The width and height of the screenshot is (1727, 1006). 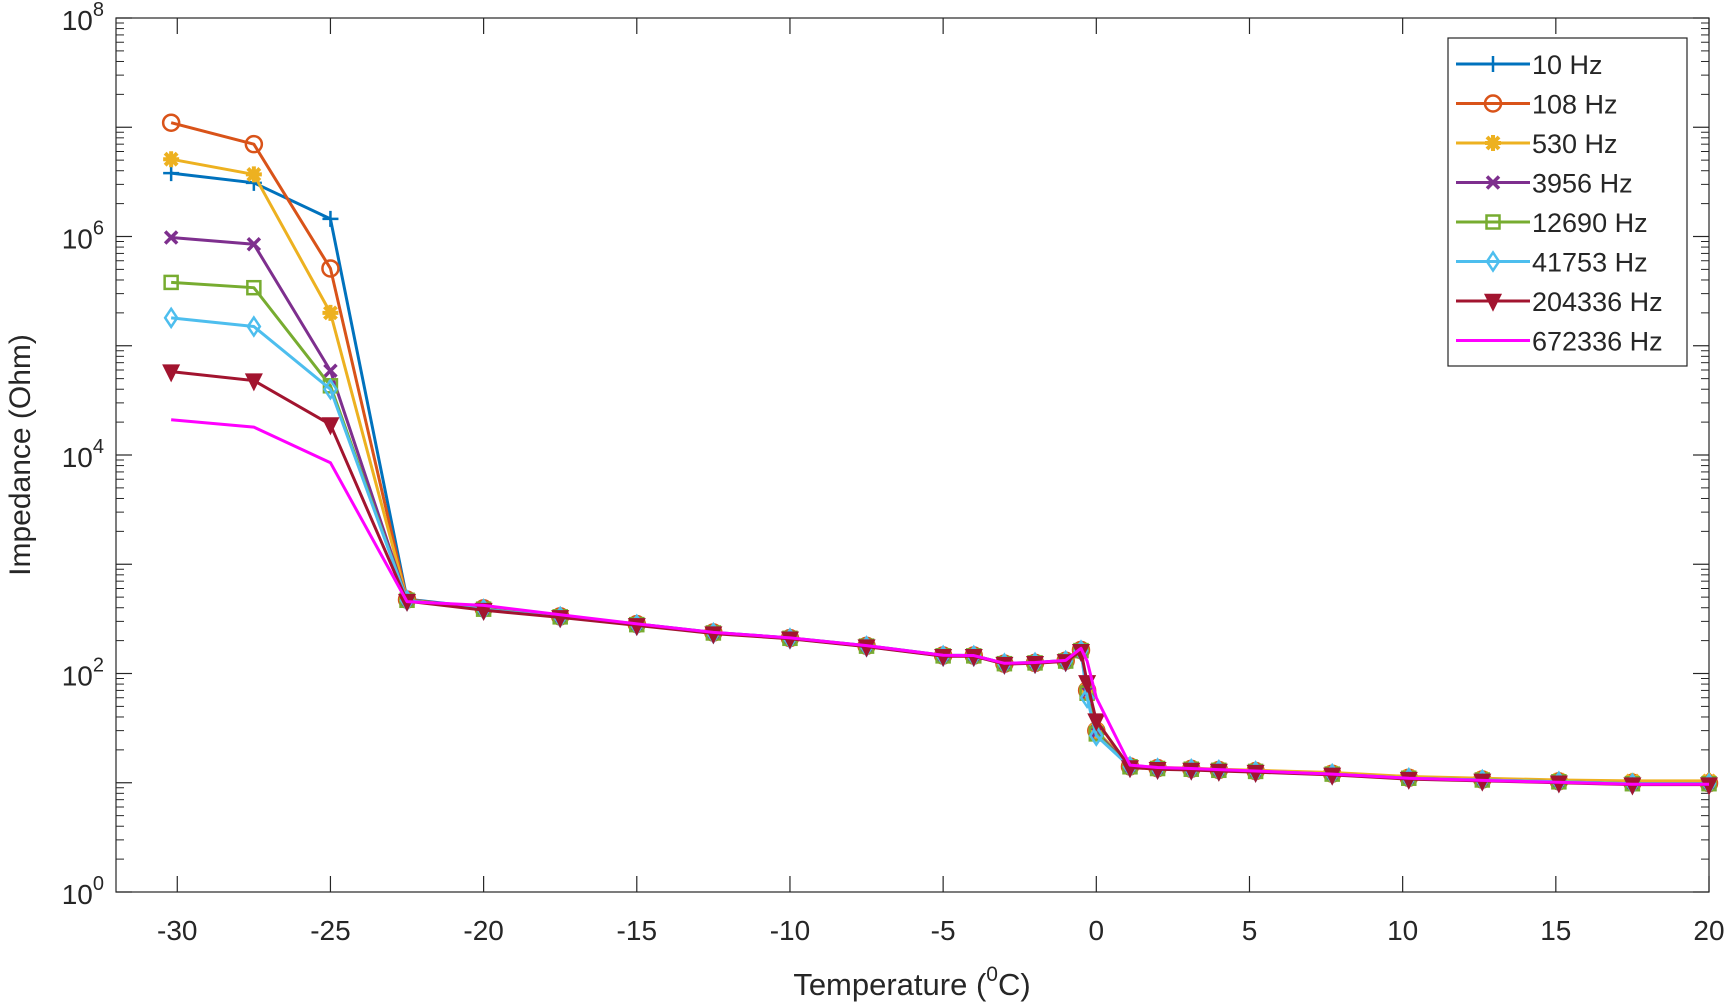 What do you see at coordinates (1575, 105) in the screenshot?
I see `legend-label: 108 Hz` at bounding box center [1575, 105].